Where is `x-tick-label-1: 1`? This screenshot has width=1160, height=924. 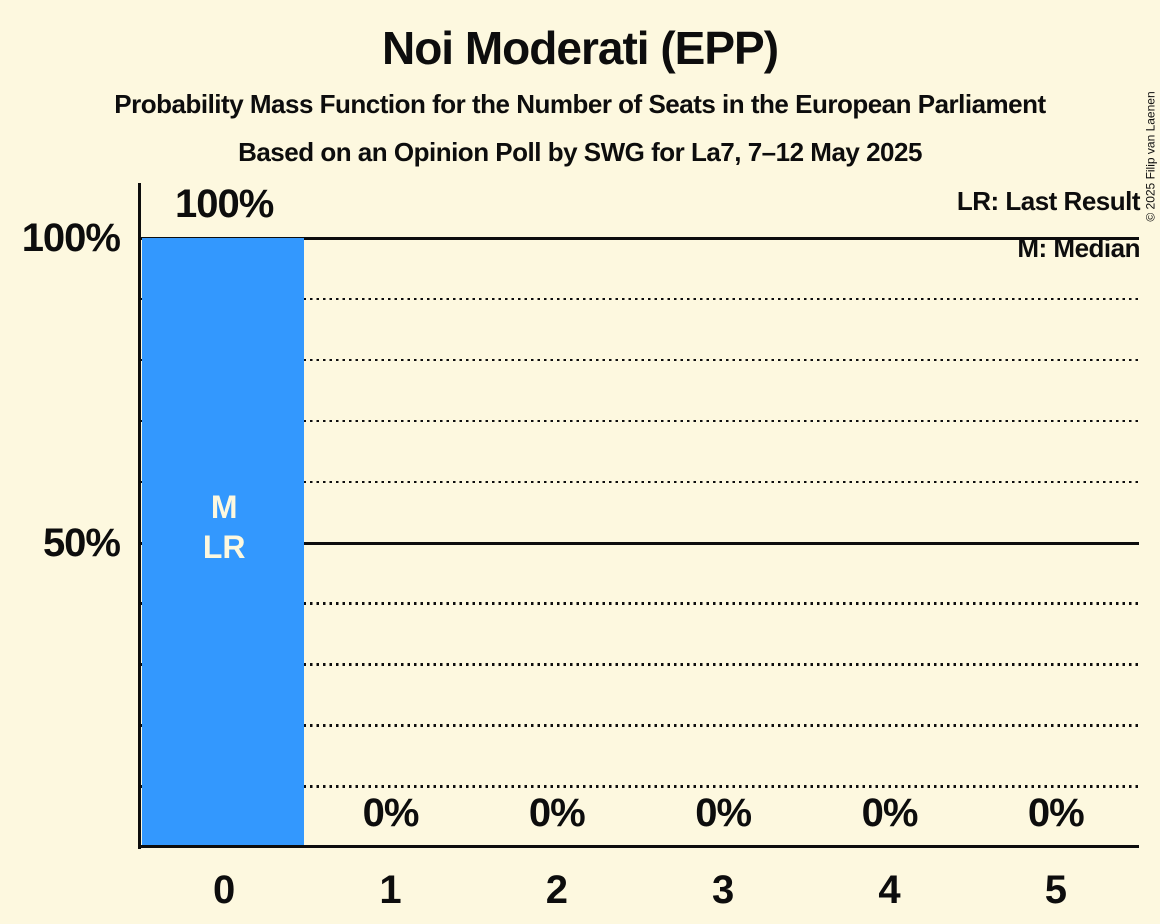
x-tick-label-1: 1 is located at coordinates (390, 890).